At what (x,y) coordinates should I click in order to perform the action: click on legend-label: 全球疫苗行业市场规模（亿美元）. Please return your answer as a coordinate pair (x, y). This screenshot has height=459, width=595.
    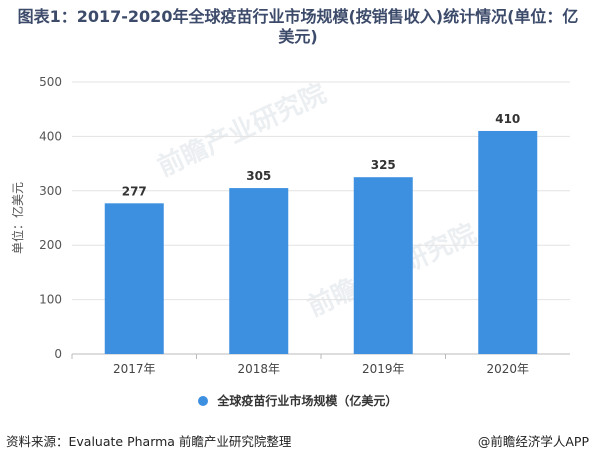
    Looking at the image, I should click on (307, 401).